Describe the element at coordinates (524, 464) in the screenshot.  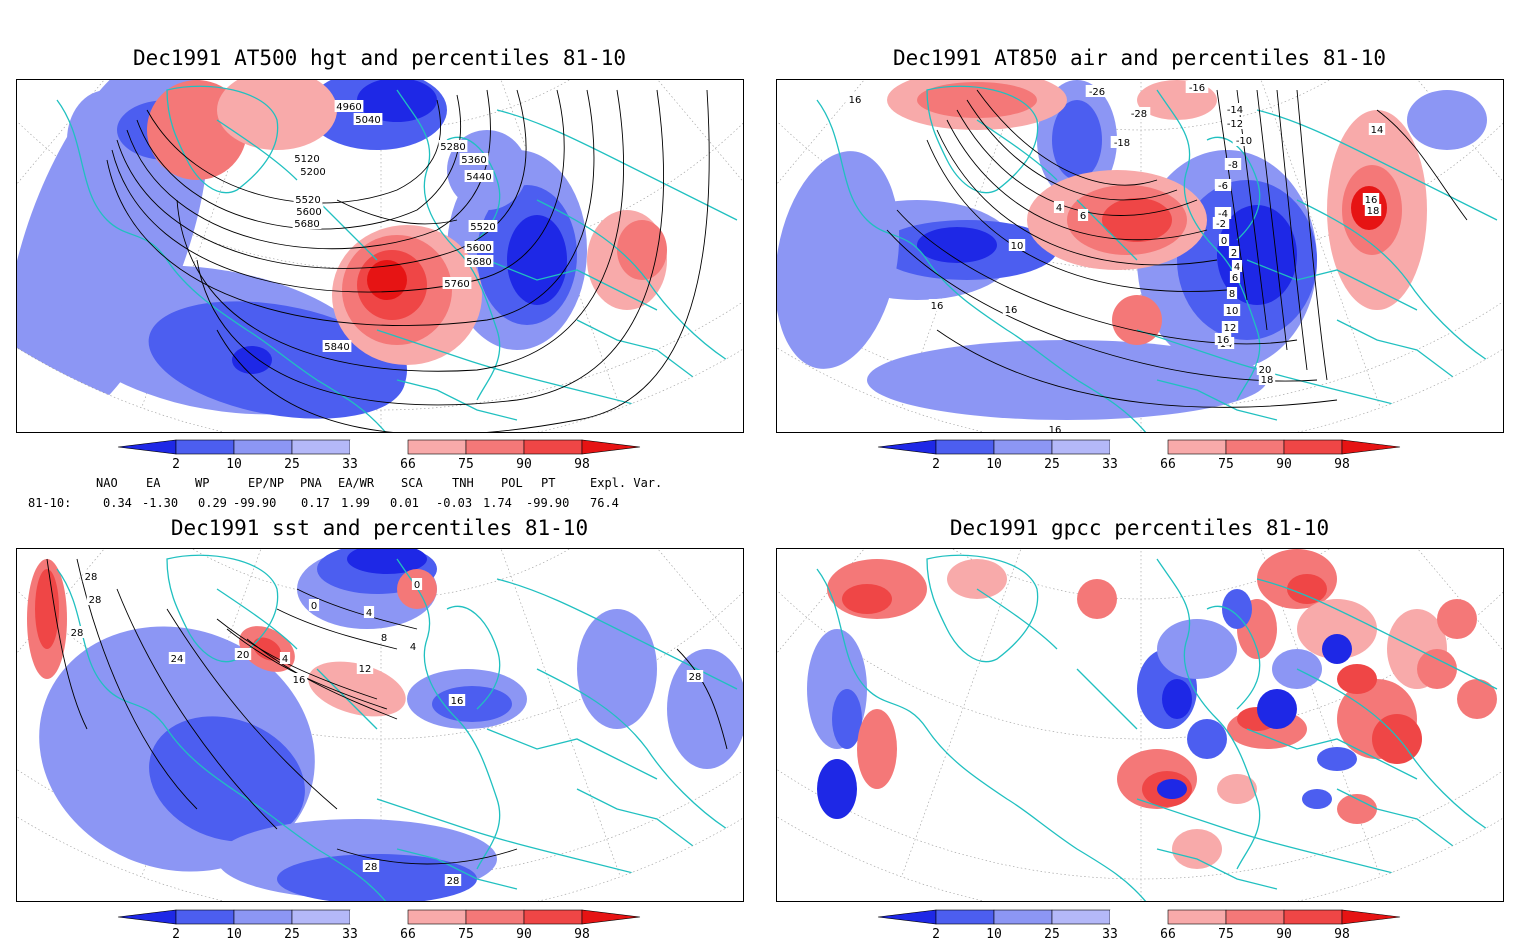
I see `colorbar-tick-label: 90` at that location.